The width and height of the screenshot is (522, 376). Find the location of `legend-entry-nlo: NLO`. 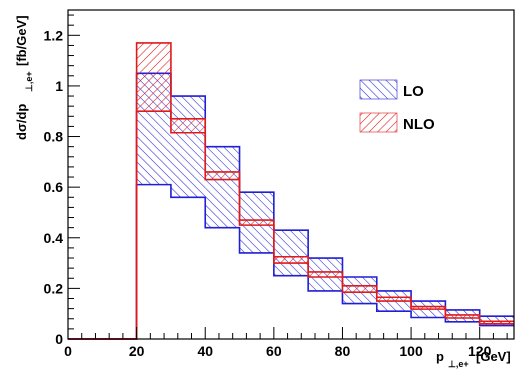

legend-entry-nlo: NLO is located at coordinates (397, 122).